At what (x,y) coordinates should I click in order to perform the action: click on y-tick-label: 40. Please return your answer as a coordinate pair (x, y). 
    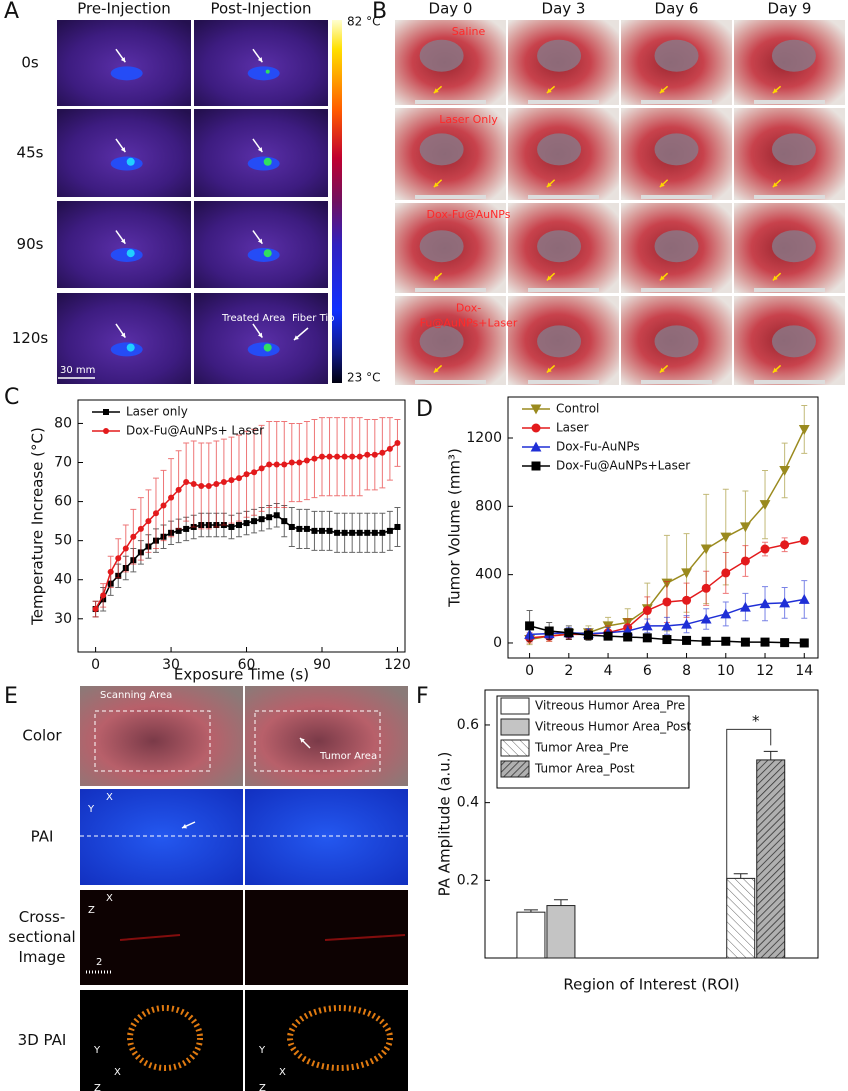
    Looking at the image, I should click on (63, 580).